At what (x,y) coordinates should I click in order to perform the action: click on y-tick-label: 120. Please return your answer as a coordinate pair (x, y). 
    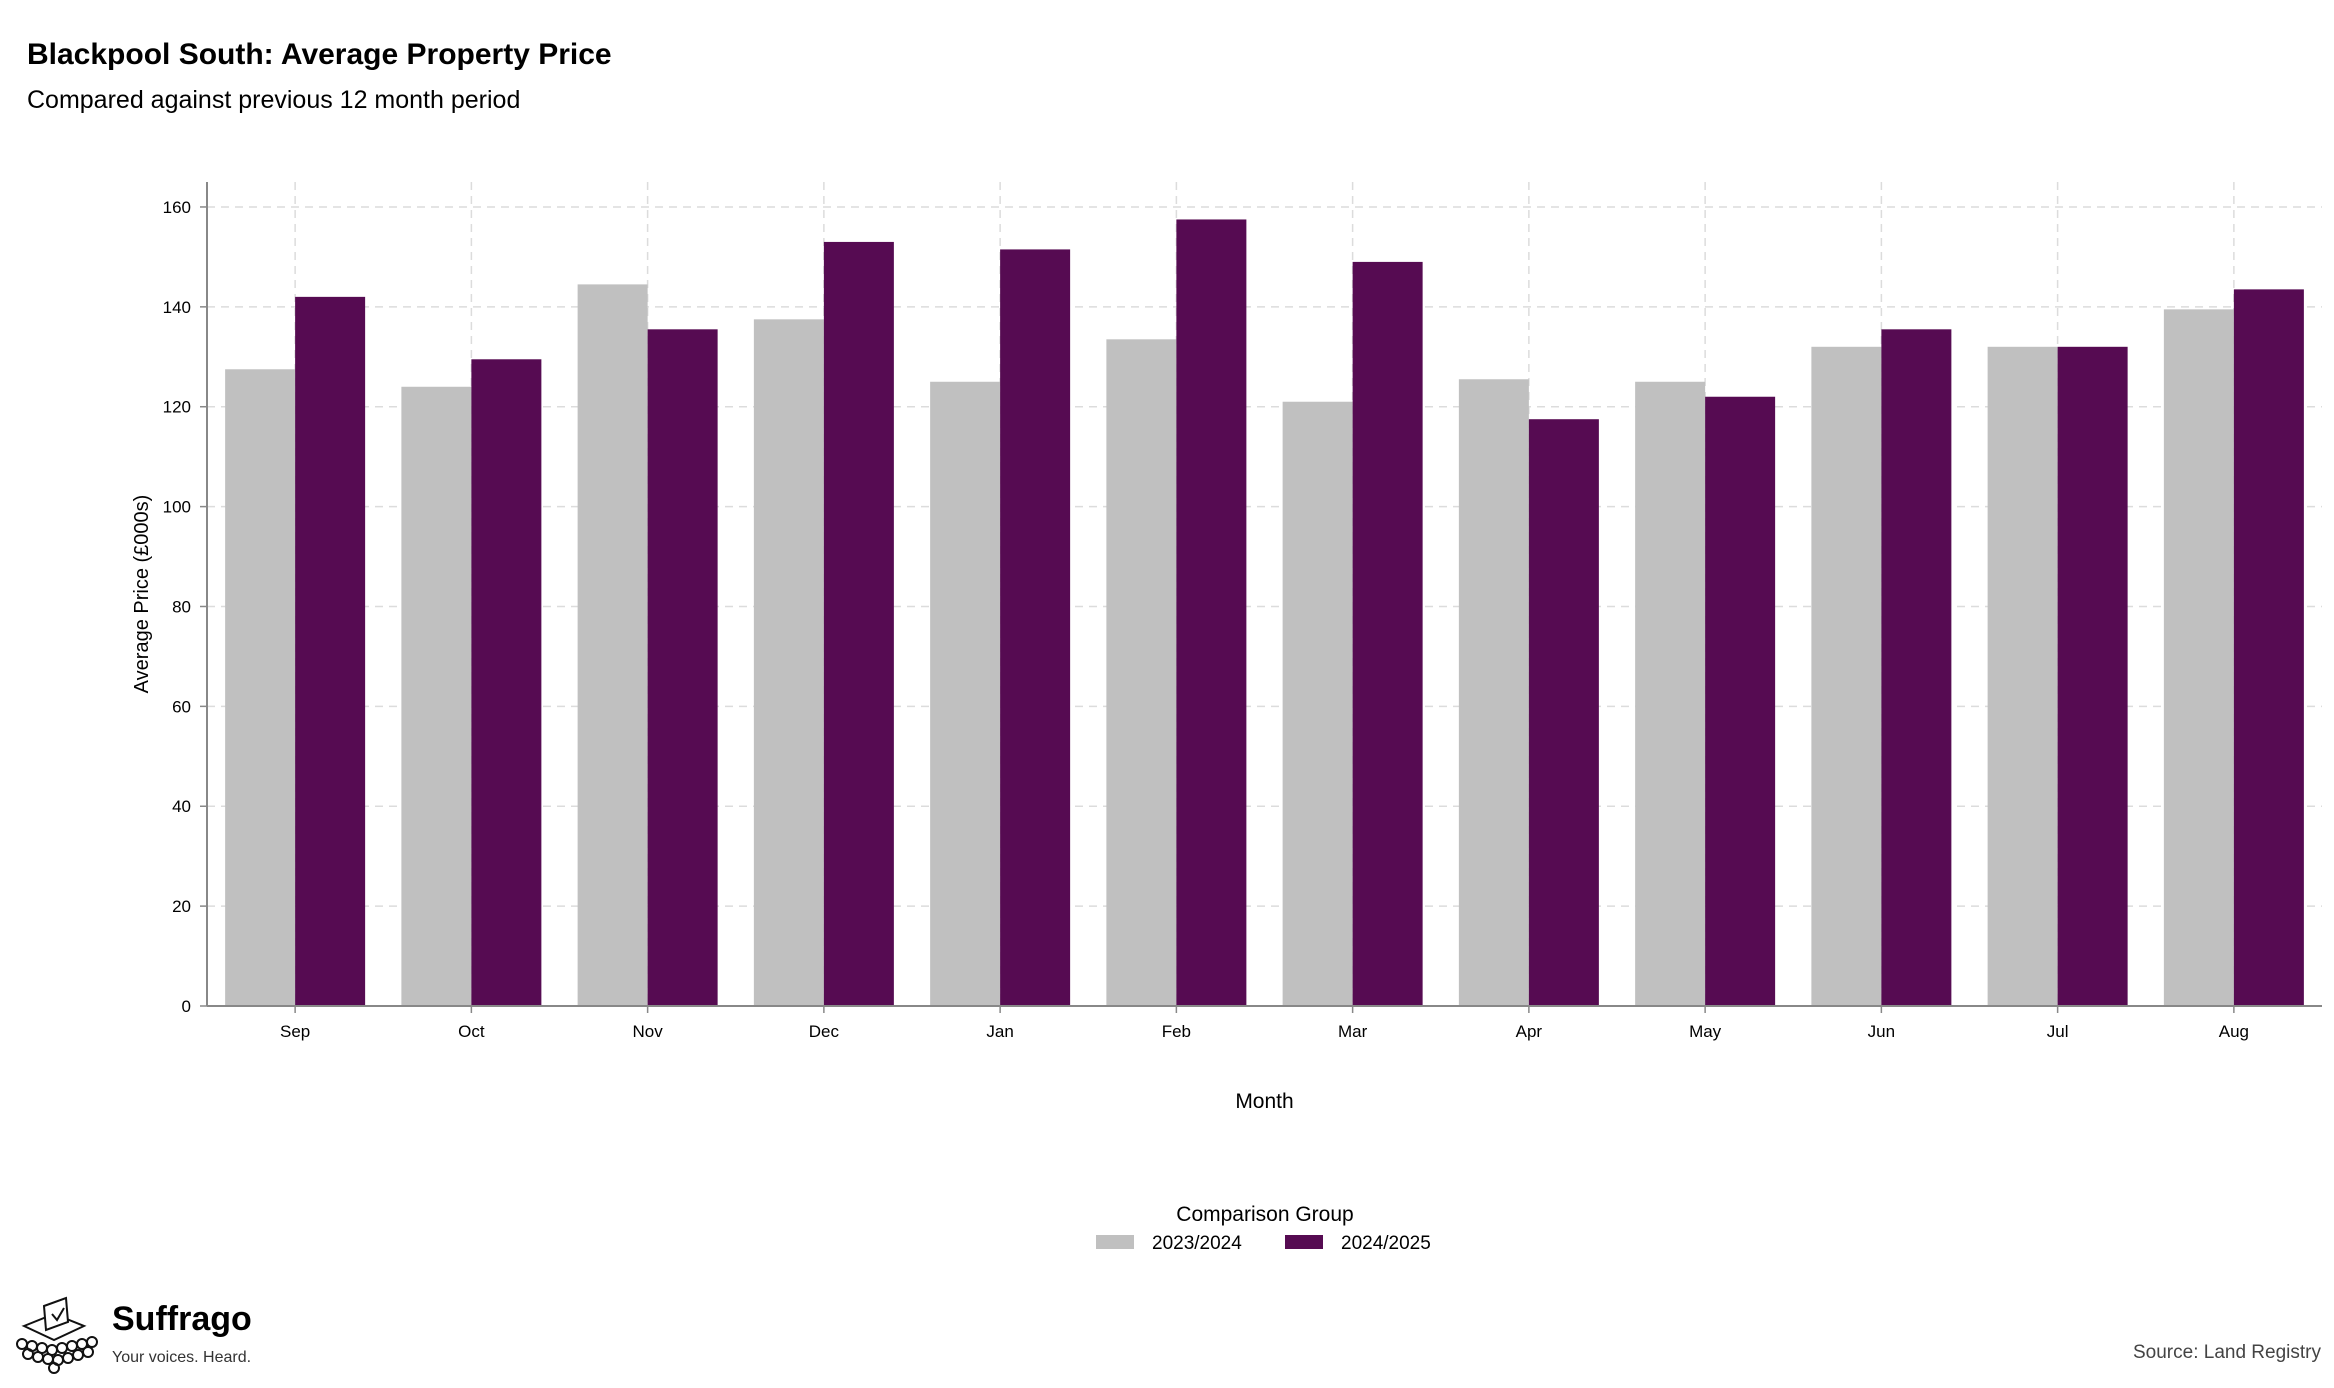
    Looking at the image, I should click on (177, 407).